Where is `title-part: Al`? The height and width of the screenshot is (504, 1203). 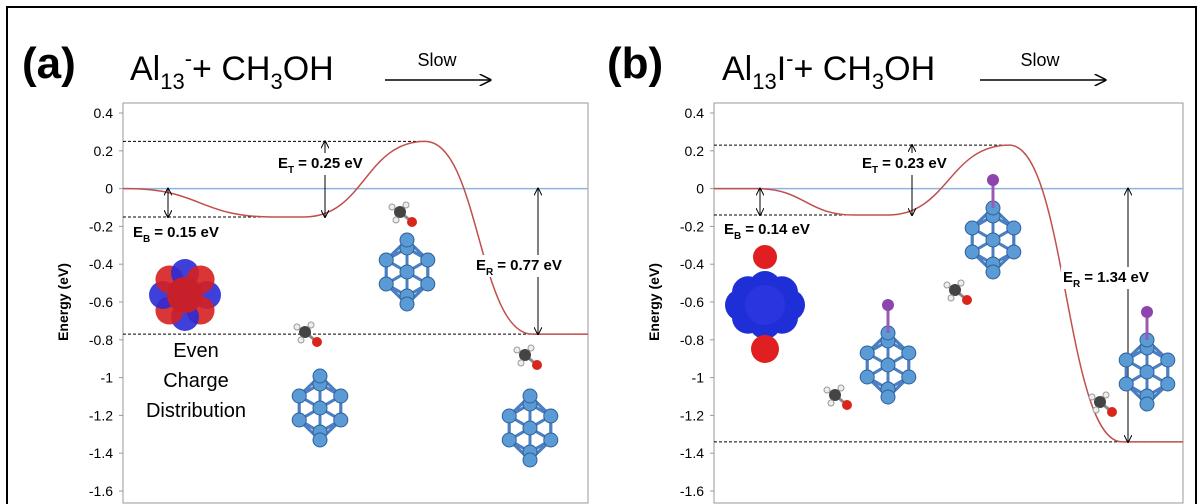
title-part: Al is located at coordinates (145, 69).